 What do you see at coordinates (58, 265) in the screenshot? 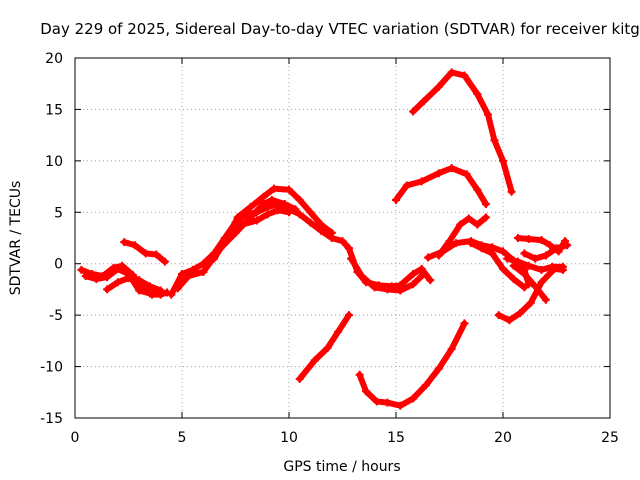
I see `y-tick-label: 0` at bounding box center [58, 265].